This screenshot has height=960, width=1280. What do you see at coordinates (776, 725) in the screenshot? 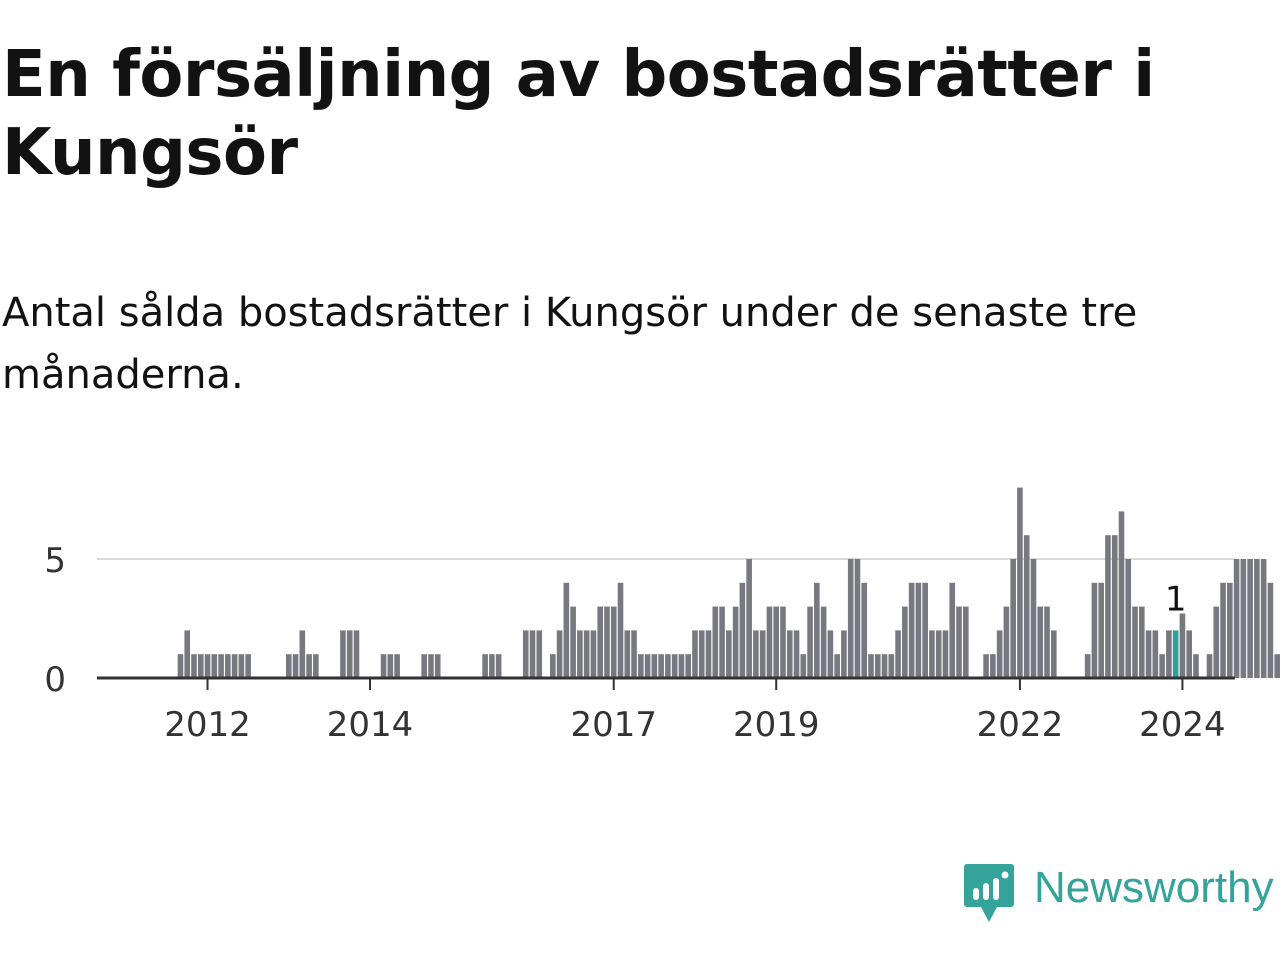
I see `x-tick-label-2019: 2019` at bounding box center [776, 725].